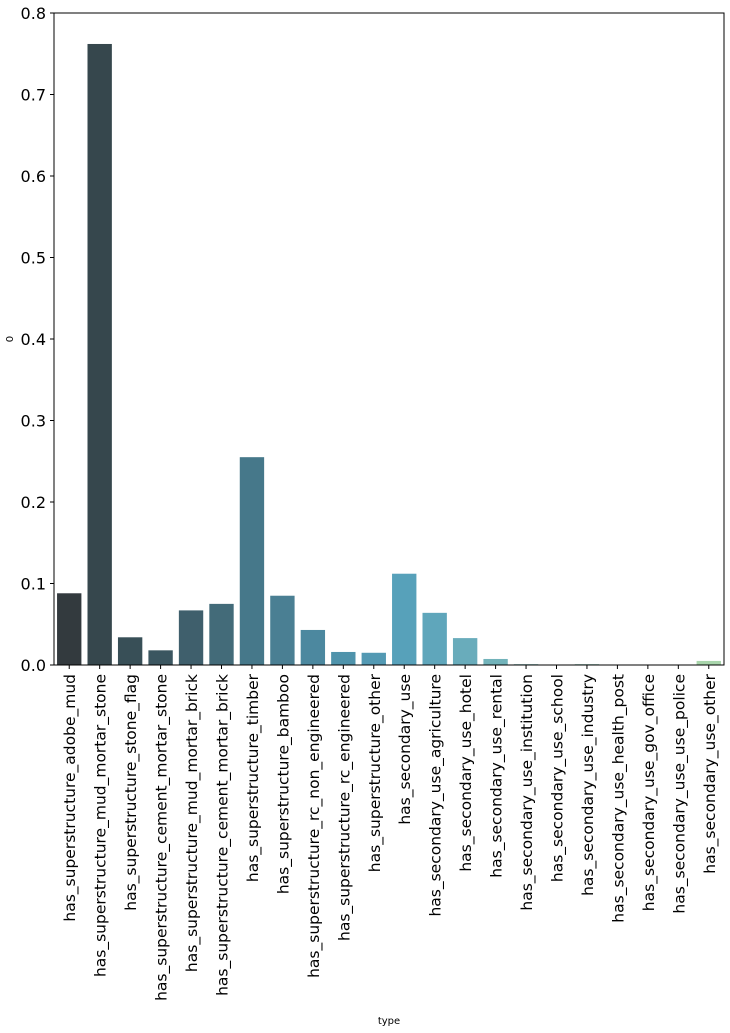 This screenshot has width=730, height=1033. Describe the element at coordinates (404, 619) in the screenshot. I see `bar-has_secondary_use` at that location.